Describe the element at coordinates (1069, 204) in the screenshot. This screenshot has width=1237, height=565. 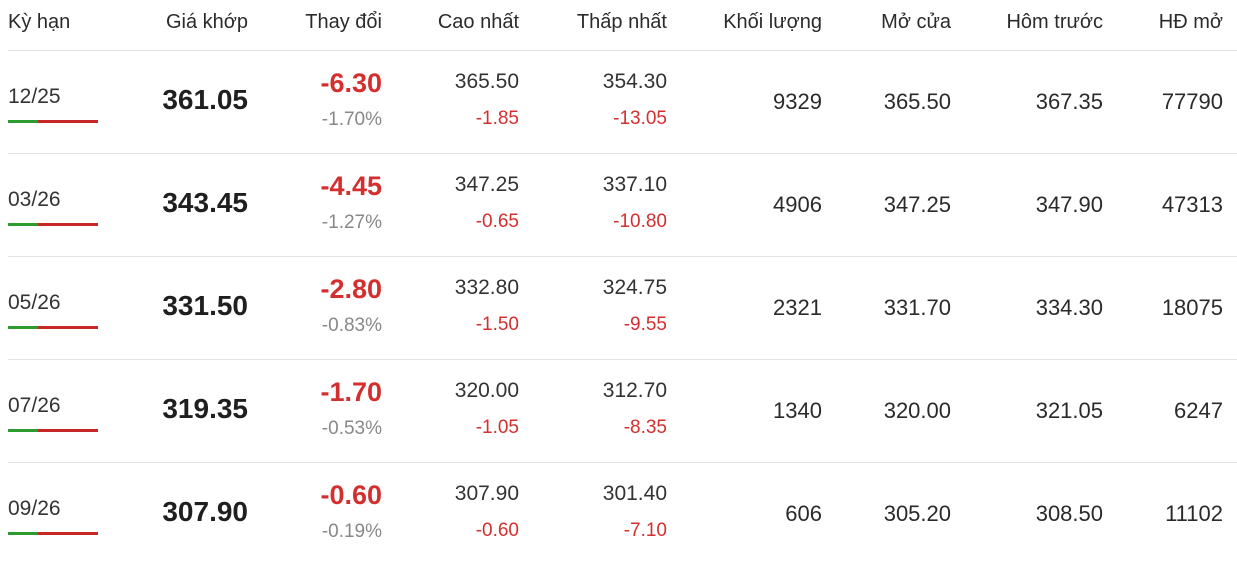
I see `prev-value: 347.90` at that location.